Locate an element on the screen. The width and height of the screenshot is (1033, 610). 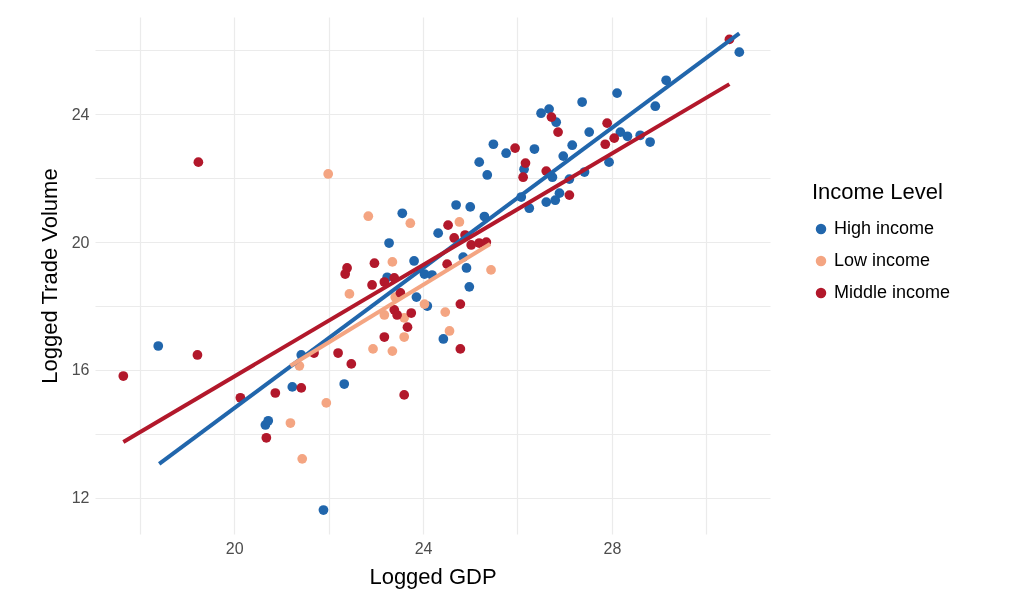
legend-label: Middle income is located at coordinates (892, 292).